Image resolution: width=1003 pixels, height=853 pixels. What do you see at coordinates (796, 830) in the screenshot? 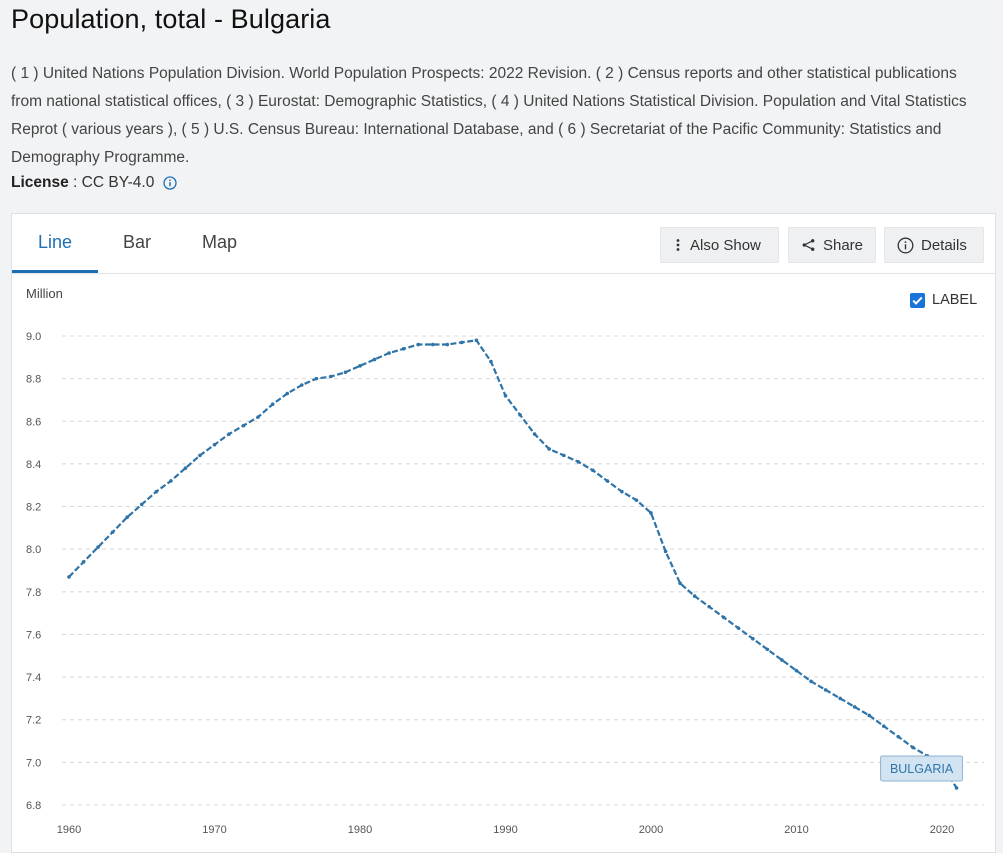
I see `x-tick-label: 2010` at bounding box center [796, 830].